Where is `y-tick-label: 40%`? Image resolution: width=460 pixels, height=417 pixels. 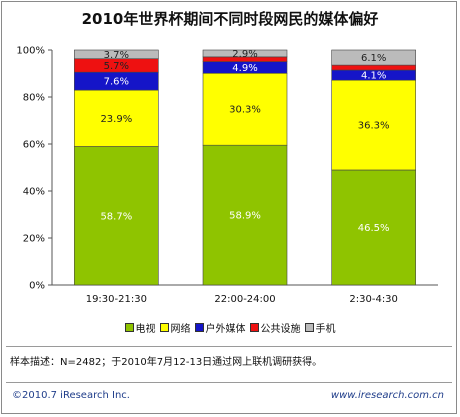
y-tick-label: 40% is located at coordinates (34, 192).